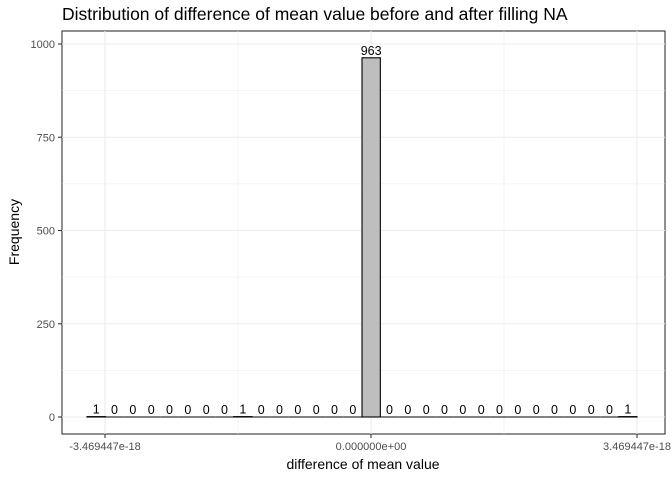  What do you see at coordinates (371, 447) in the screenshot?
I see `x-tick-label: 0.000000e+00` at bounding box center [371, 447].